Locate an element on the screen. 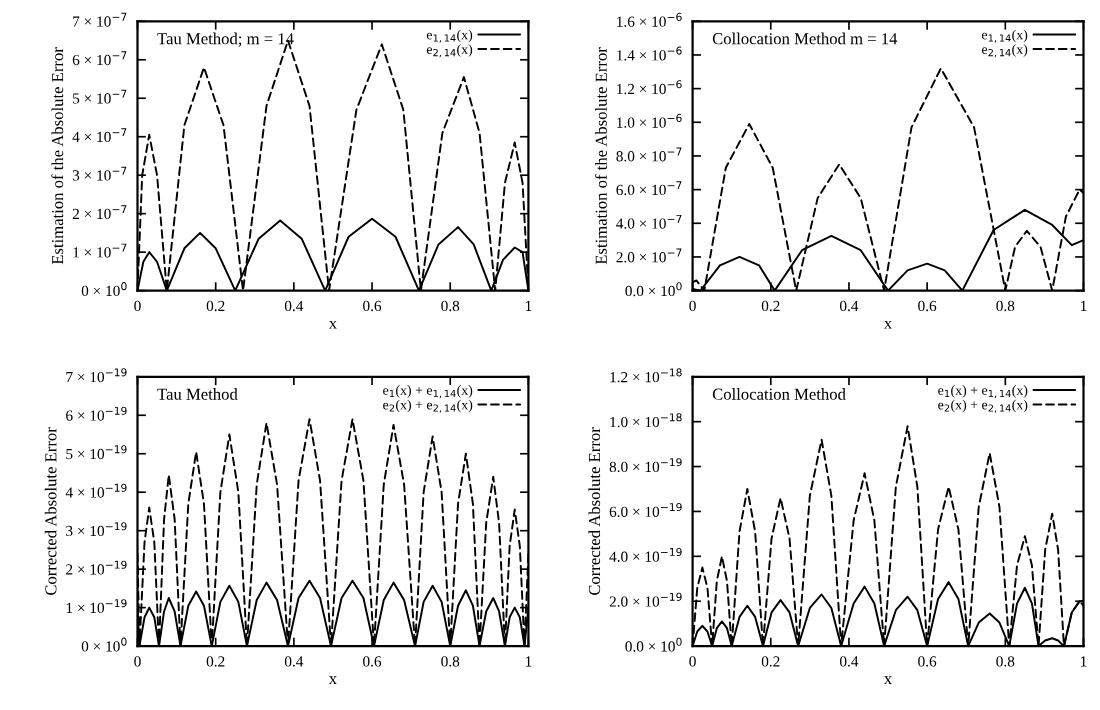 The image size is (1100, 710). text: Tau Method is located at coordinates (197, 394).